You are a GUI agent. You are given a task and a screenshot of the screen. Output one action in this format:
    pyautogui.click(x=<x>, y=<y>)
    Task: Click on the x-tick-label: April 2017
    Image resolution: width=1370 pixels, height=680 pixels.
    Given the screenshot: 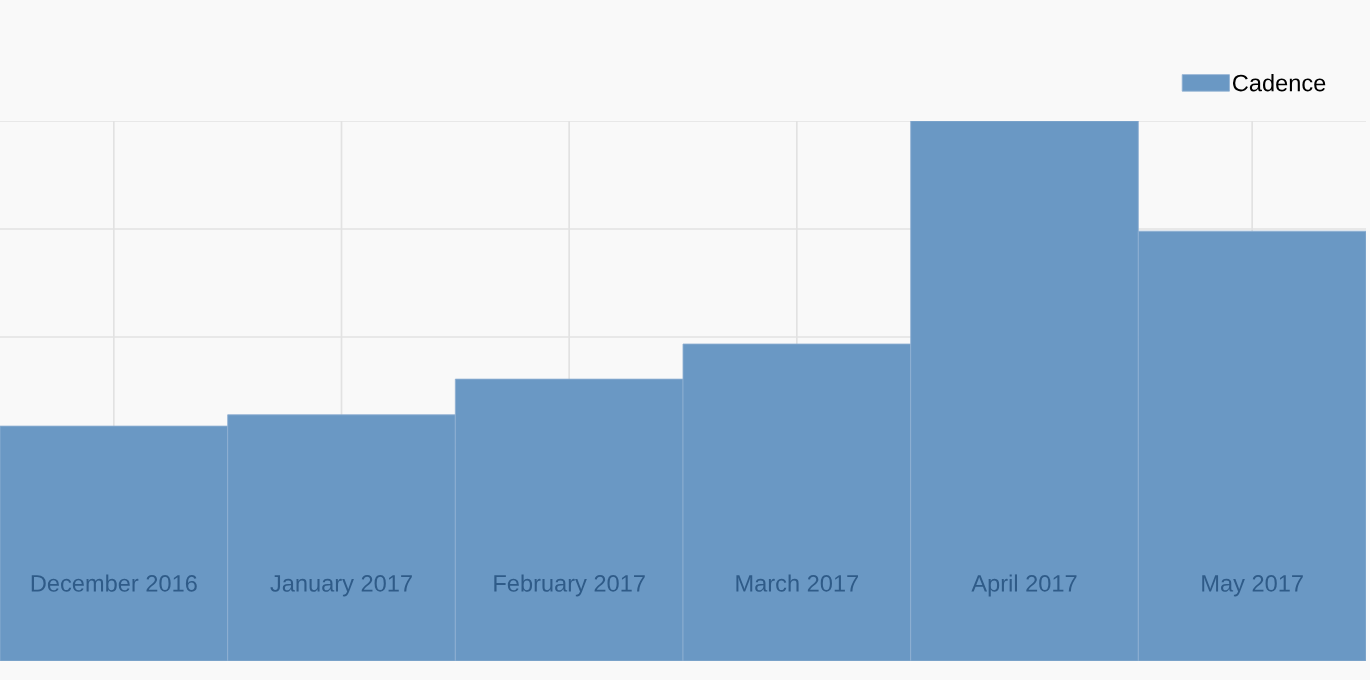 What is the action you would take?
    pyautogui.click(x=1024, y=585)
    